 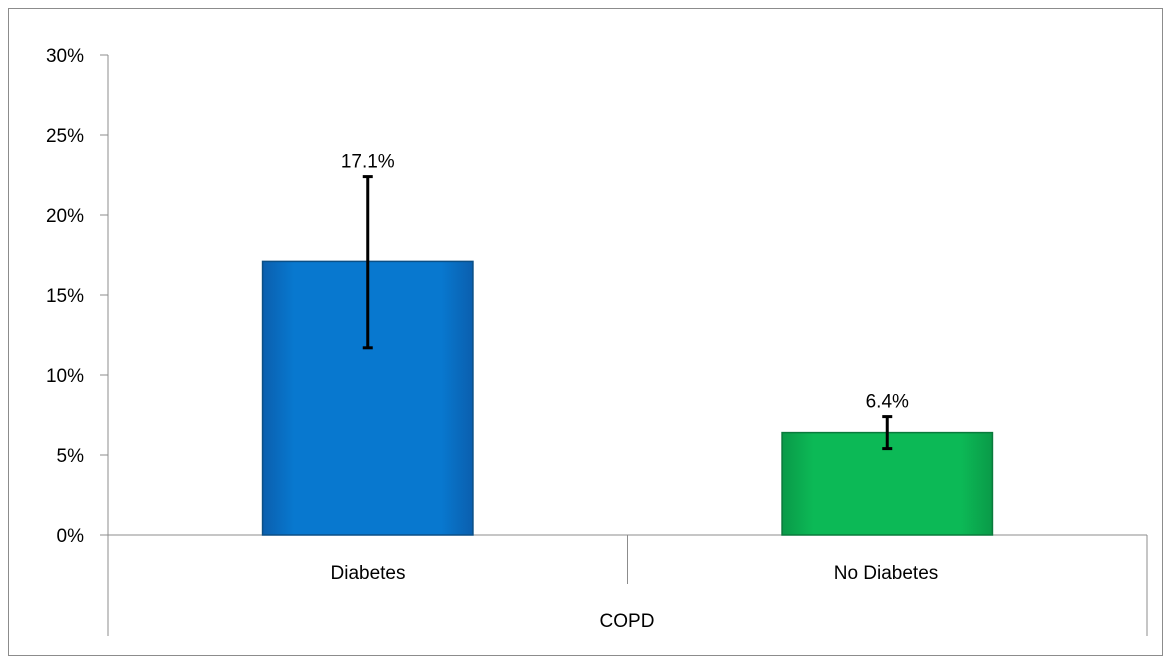 What do you see at coordinates (887, 402) in the screenshot?
I see `data-label: 6.4%` at bounding box center [887, 402].